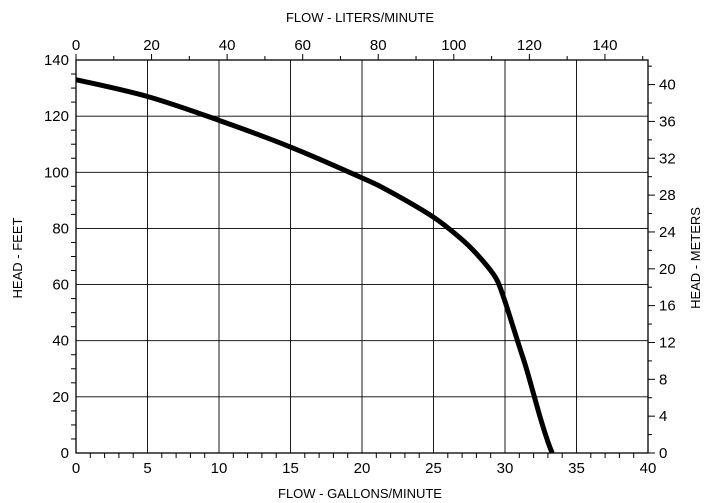 The height and width of the screenshot is (503, 713). What do you see at coordinates (663, 379) in the screenshot?
I see `y2-tick-label: 8` at bounding box center [663, 379].